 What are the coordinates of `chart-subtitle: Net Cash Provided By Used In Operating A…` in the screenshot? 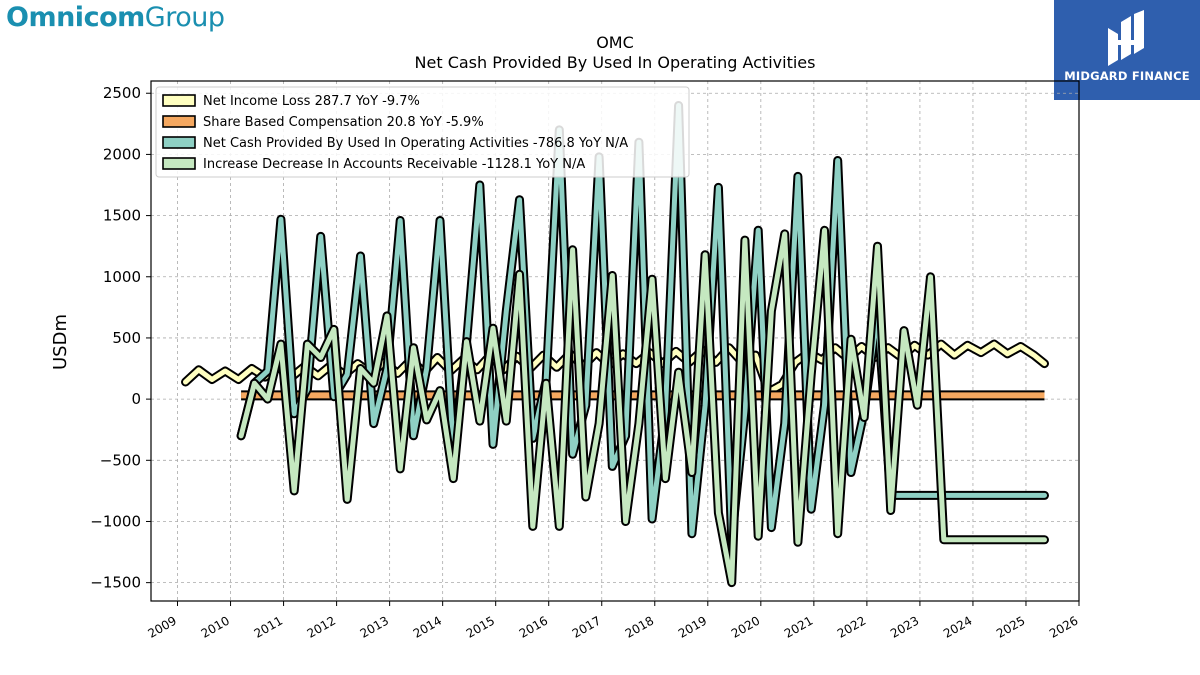 It's located at (615, 62).